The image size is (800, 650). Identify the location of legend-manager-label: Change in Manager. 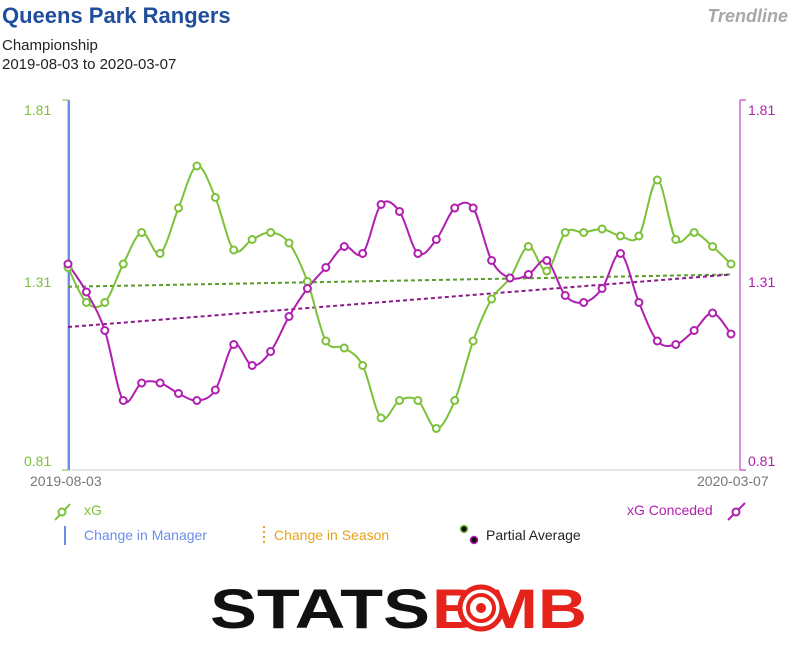
(145, 535).